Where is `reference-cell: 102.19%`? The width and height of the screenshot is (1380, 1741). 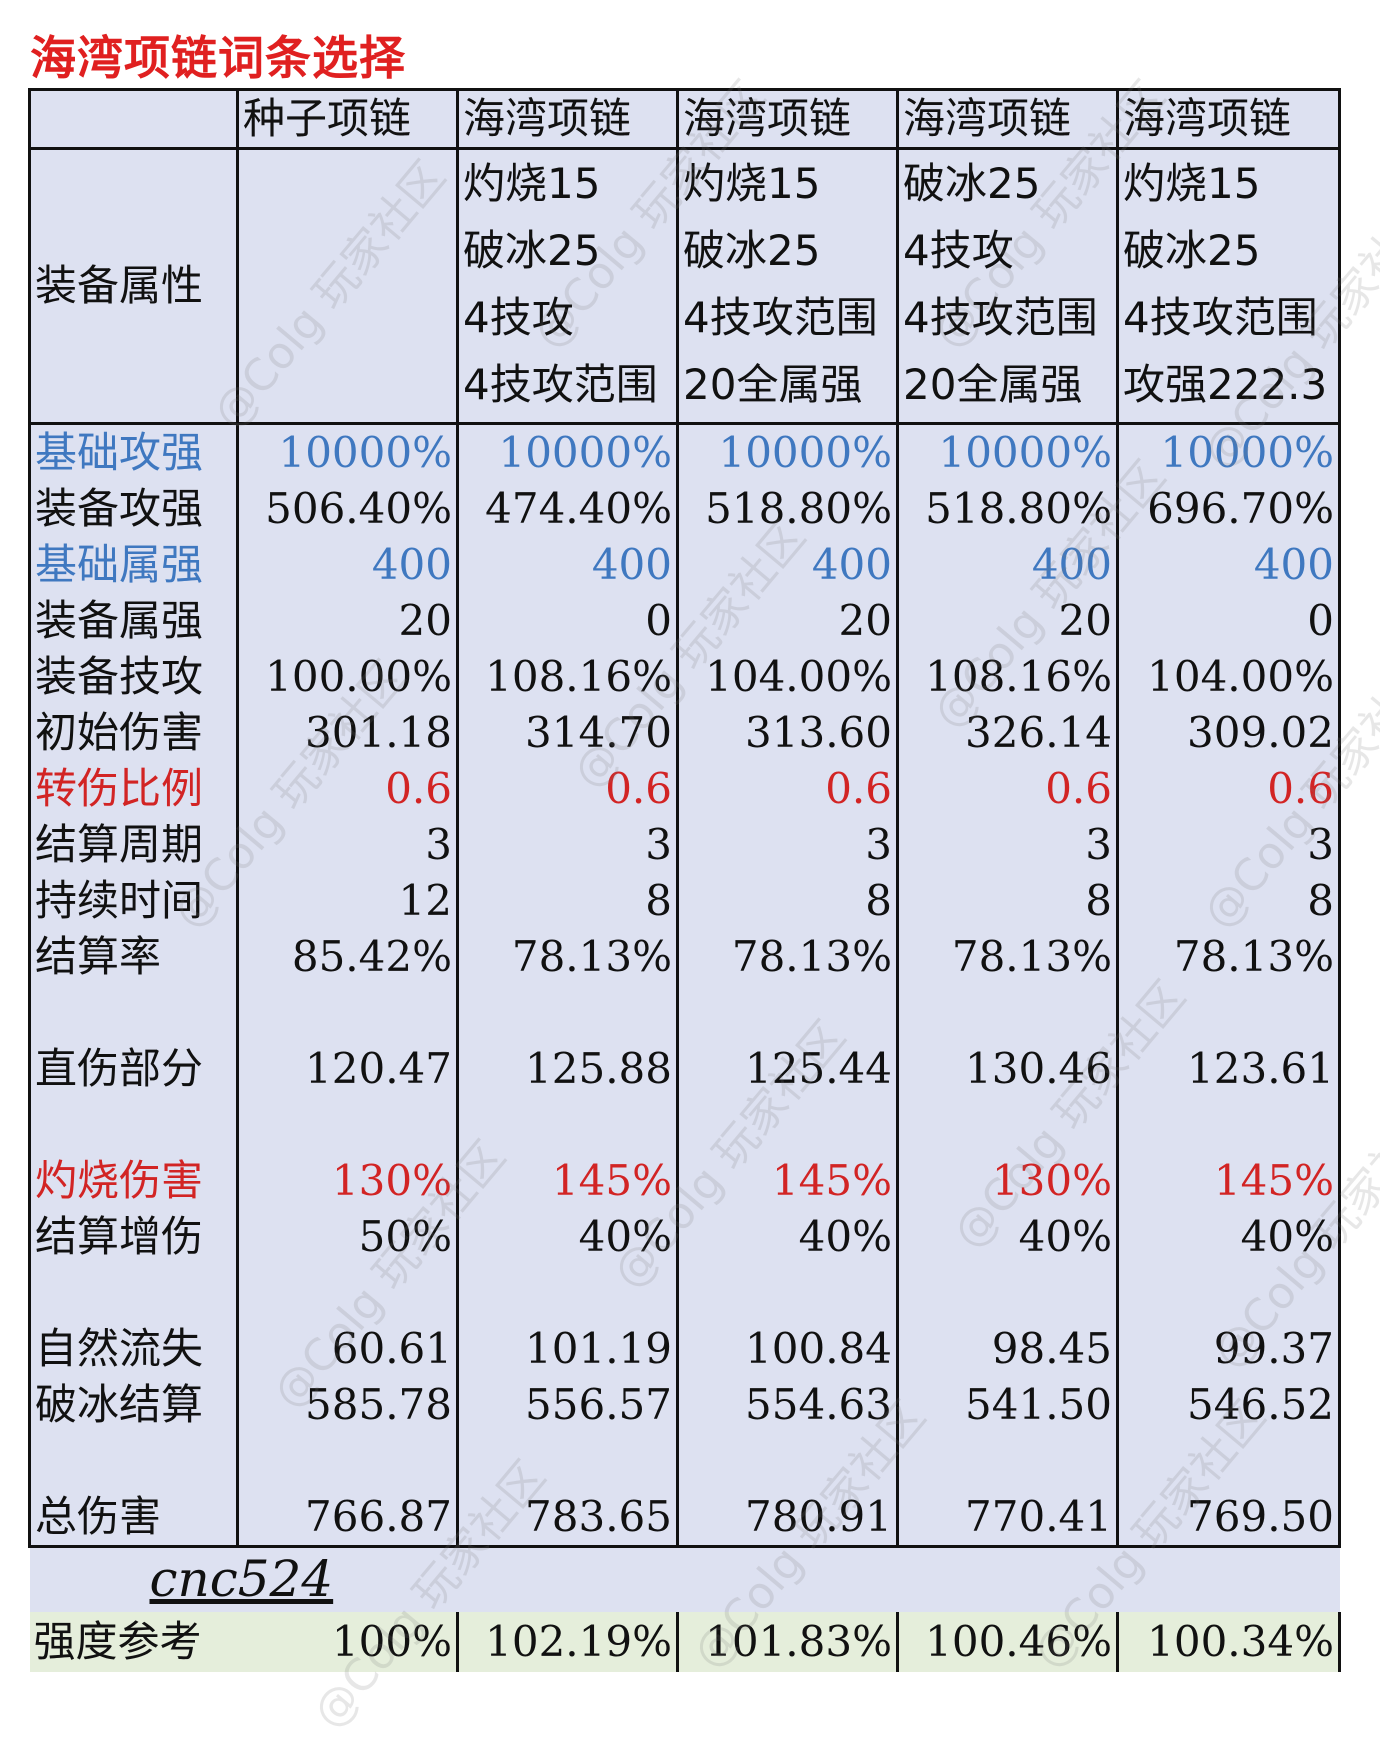 reference-cell: 102.19% is located at coordinates (568, 1642).